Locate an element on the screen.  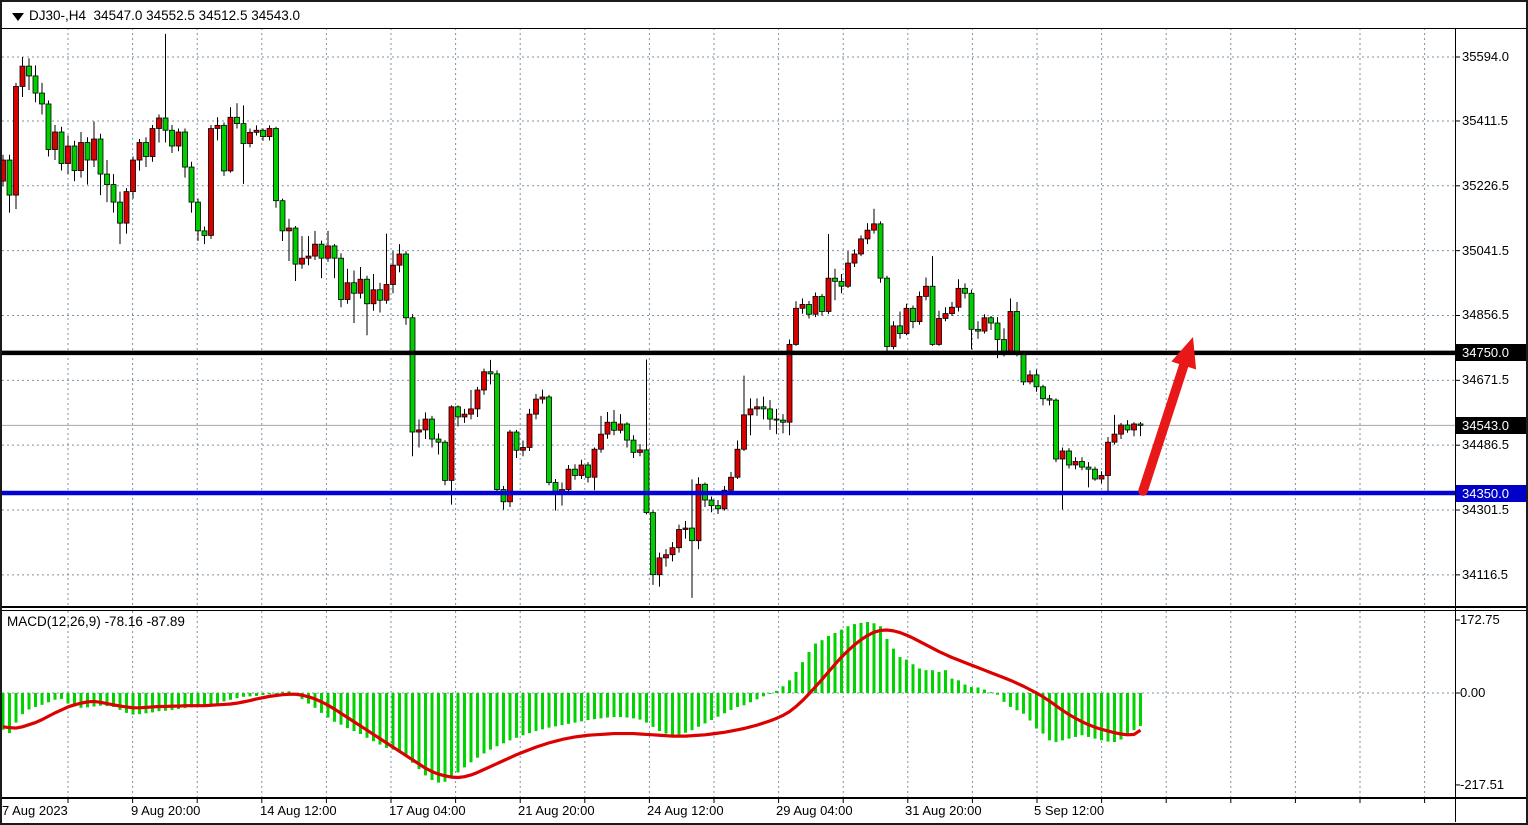
ohlc-values: 34547.0 34552.5 34512.5 34543.0 is located at coordinates (196, 15).